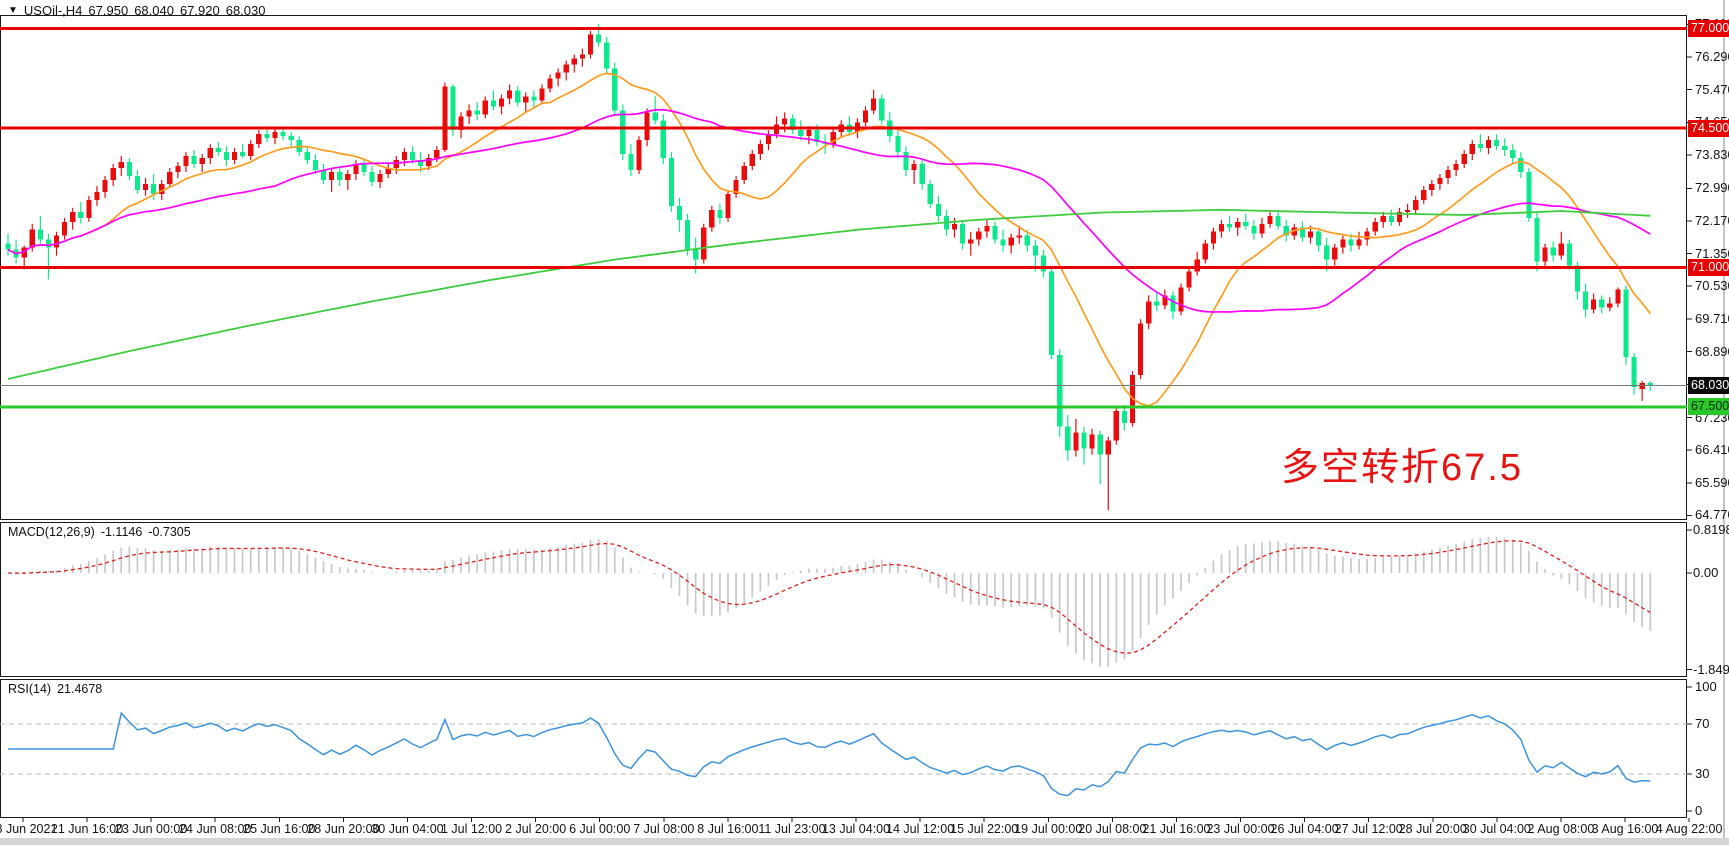 This screenshot has width=1729, height=845. What do you see at coordinates (1708, 416) in the screenshot?
I see `price-axis` at bounding box center [1708, 416].